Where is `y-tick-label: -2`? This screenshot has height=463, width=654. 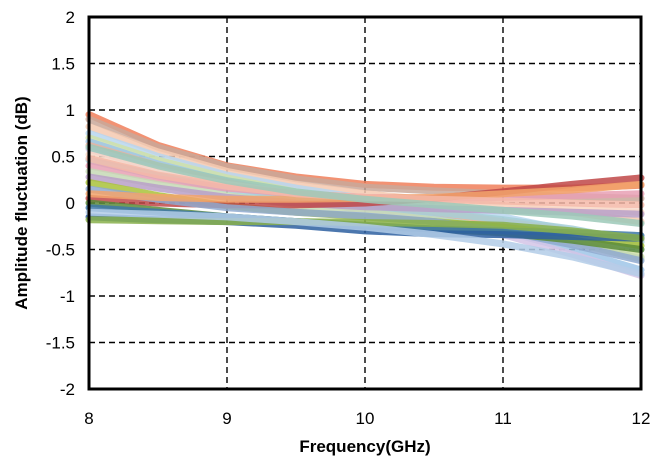 y-tick-label: -2 is located at coordinates (67, 389).